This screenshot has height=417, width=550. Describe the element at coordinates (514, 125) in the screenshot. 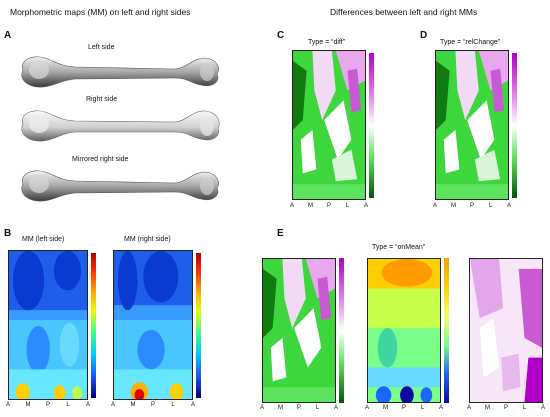

I see `relchange-colorbar-d` at that location.